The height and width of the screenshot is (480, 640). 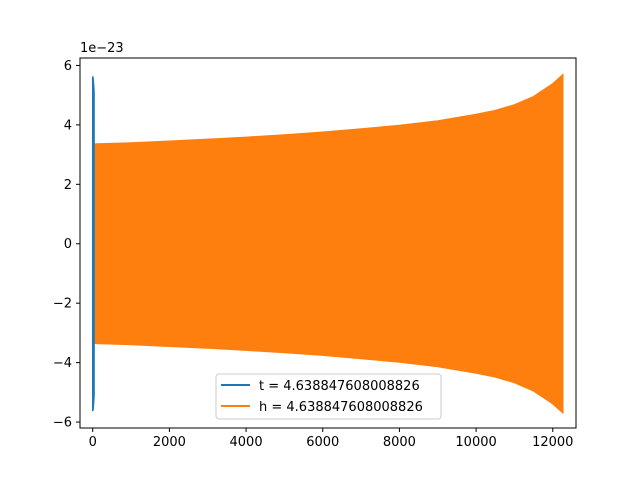 What do you see at coordinates (339, 386) in the screenshot?
I see `legend-label-t: t = 4.638847608008826` at bounding box center [339, 386].